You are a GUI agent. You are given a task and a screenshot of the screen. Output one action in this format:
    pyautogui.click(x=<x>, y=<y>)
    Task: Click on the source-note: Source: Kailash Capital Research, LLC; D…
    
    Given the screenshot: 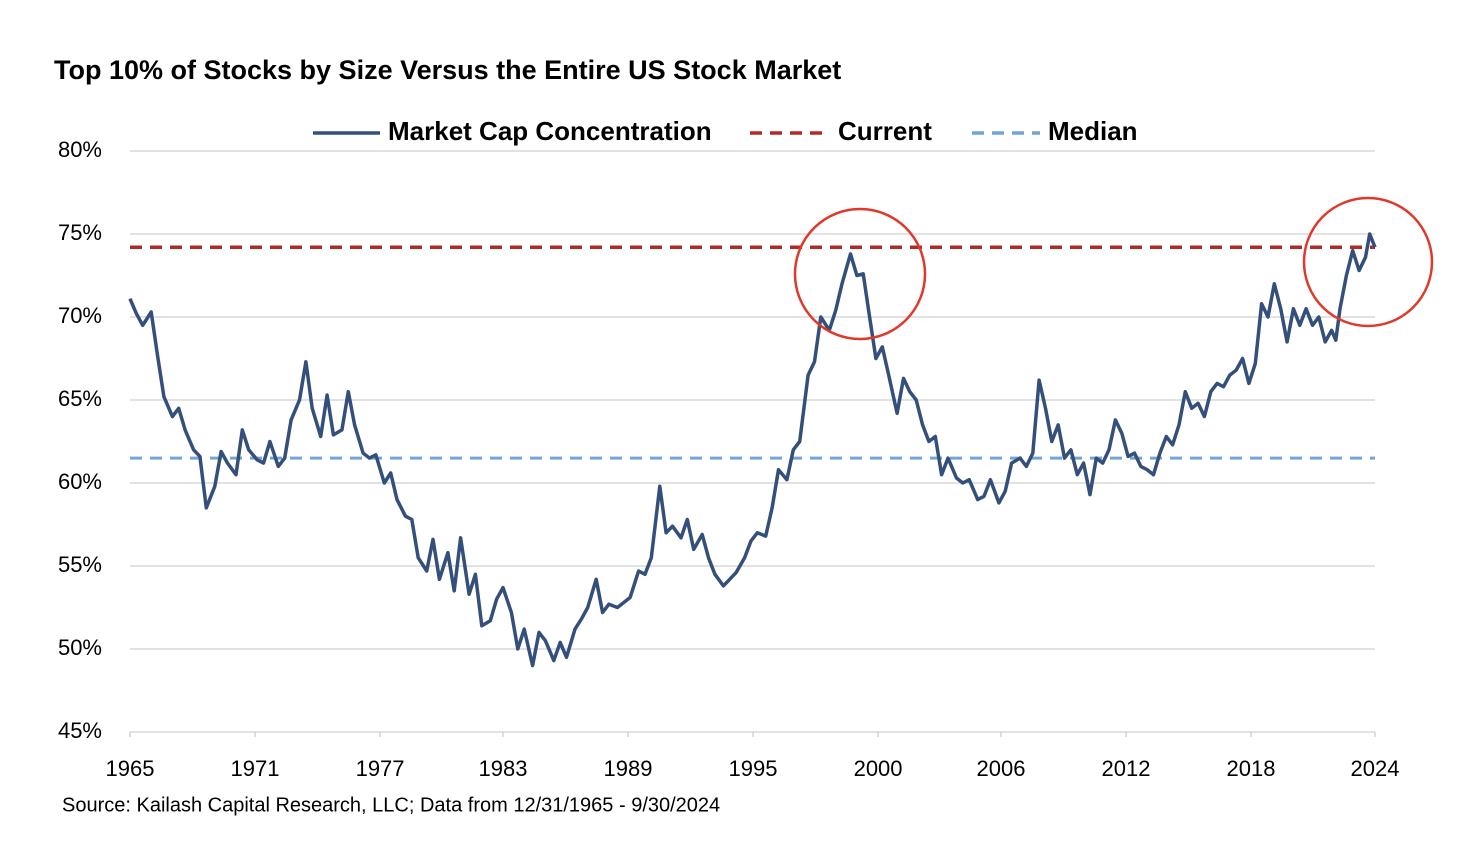 What is the action you would take?
    pyautogui.click(x=391, y=805)
    